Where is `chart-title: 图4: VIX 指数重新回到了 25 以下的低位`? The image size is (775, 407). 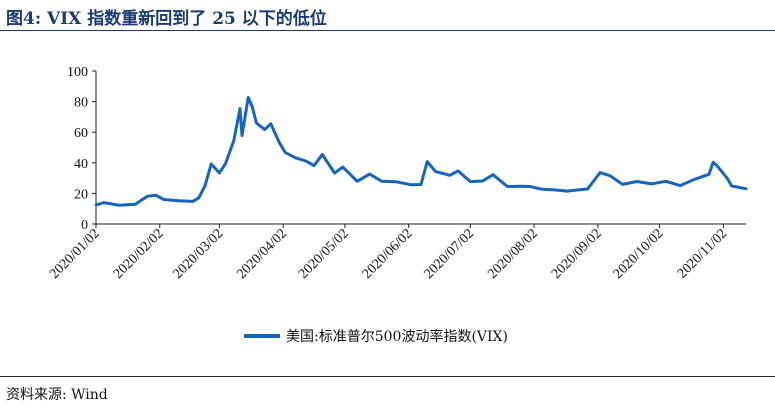 chart-title: 图4: VIX 指数重新回到了 25 以下的低位 is located at coordinates (166, 19).